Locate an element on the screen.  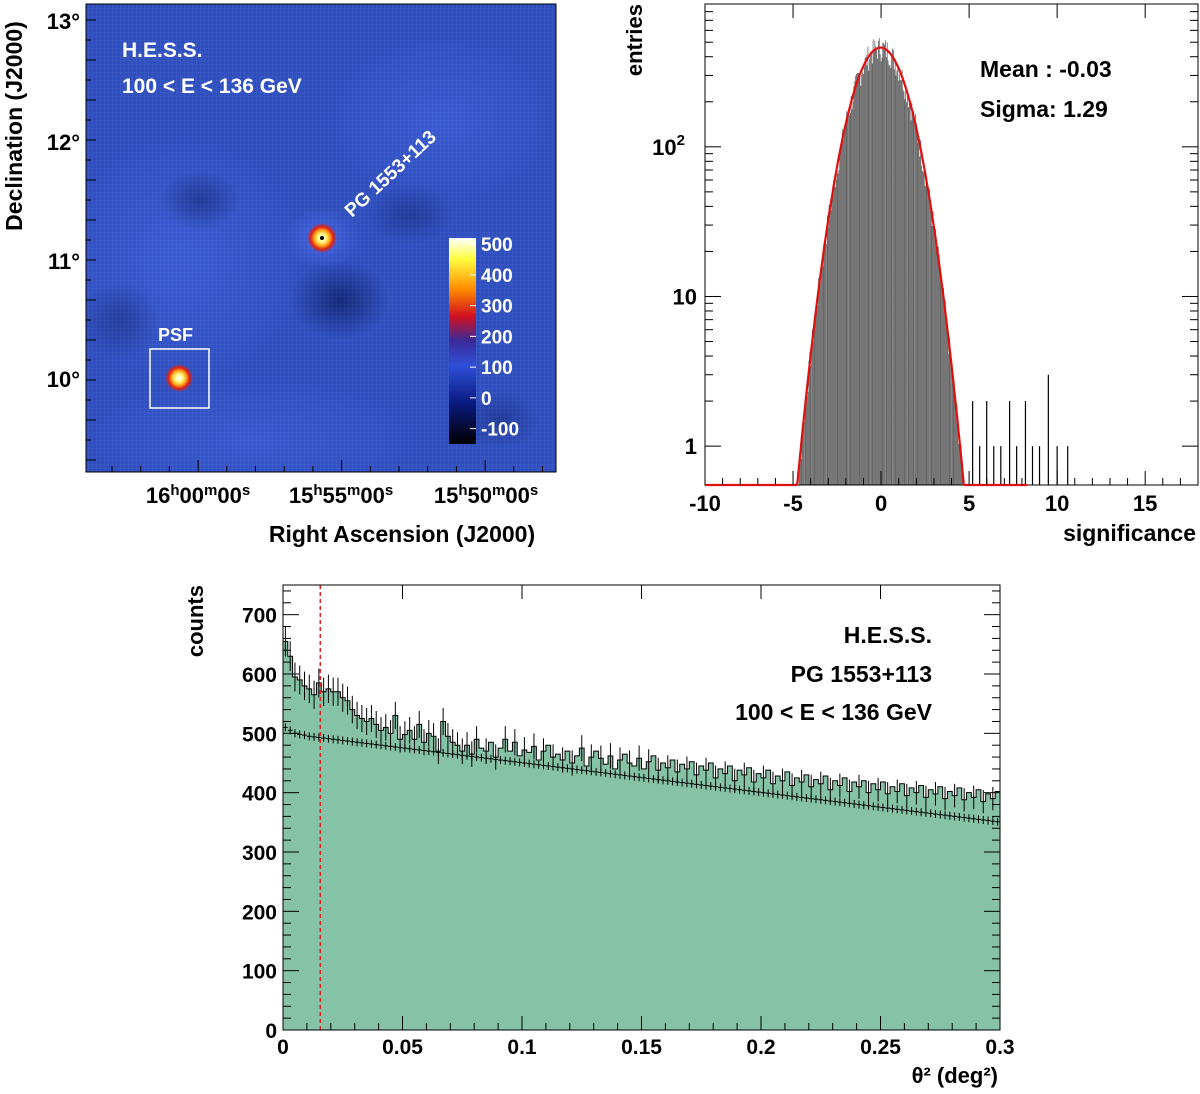
theta2-y-tick-label: 700 is located at coordinates (259, 616).